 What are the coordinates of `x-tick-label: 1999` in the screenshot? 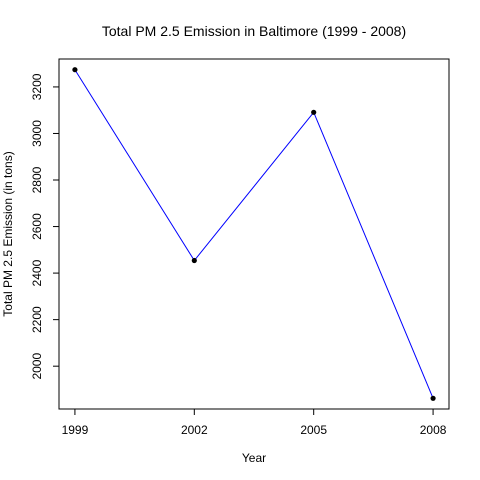 It's located at (75, 430).